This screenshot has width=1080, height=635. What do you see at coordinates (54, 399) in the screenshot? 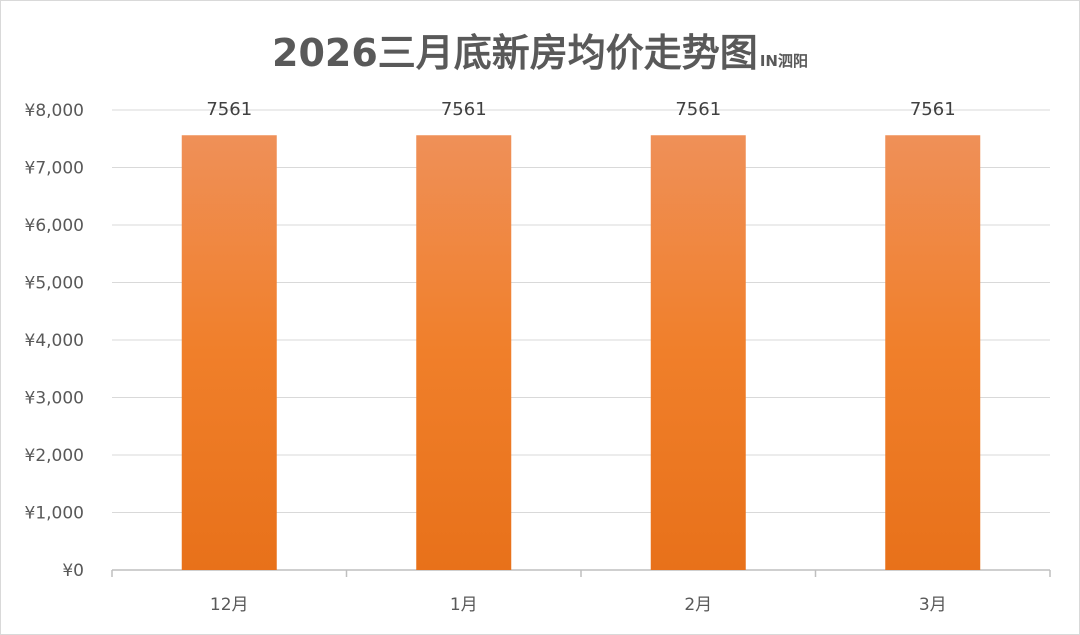
I see `y-tick-label: ¥3,000` at bounding box center [54, 399].